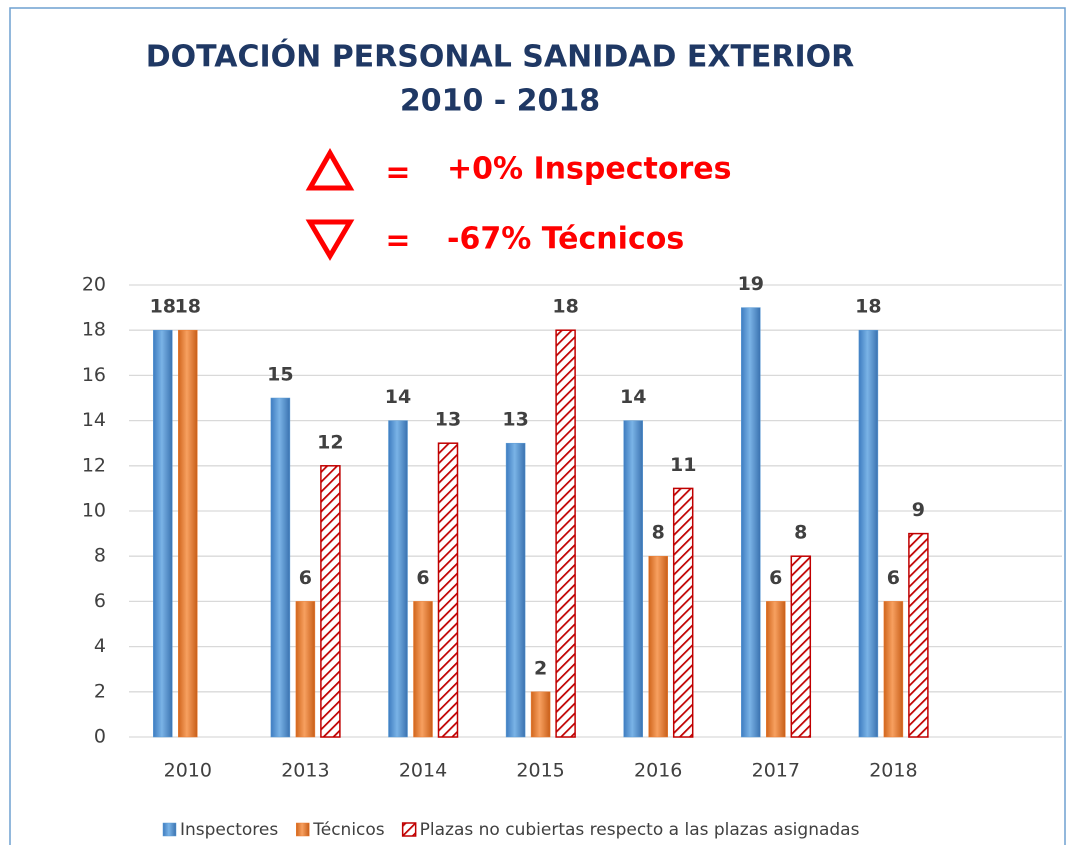 The width and height of the screenshot is (1074, 845). Describe the element at coordinates (751, 284) in the screenshot. I see `data-label: 19` at that location.